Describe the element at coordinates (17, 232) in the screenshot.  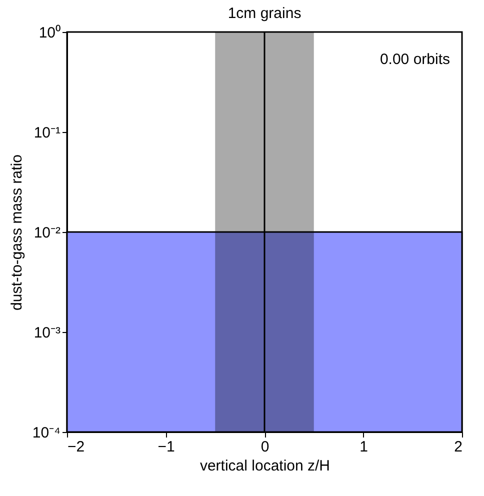
I see `y-axis-title: dust-to-gass mass ratio` at that location.